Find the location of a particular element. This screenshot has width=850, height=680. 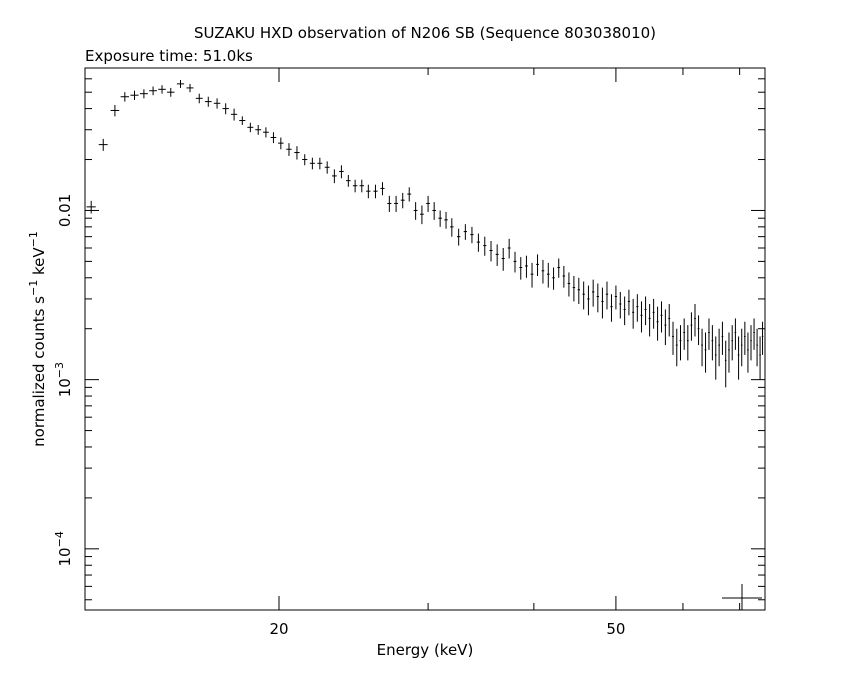

y-axis-label-exp2: −1 is located at coordinates (33, 239).